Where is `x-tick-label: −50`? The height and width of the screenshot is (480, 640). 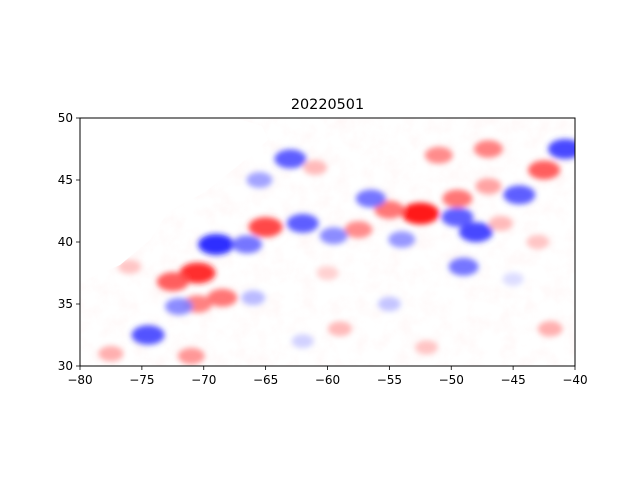 x-tick-label: −50 is located at coordinates (451, 380).